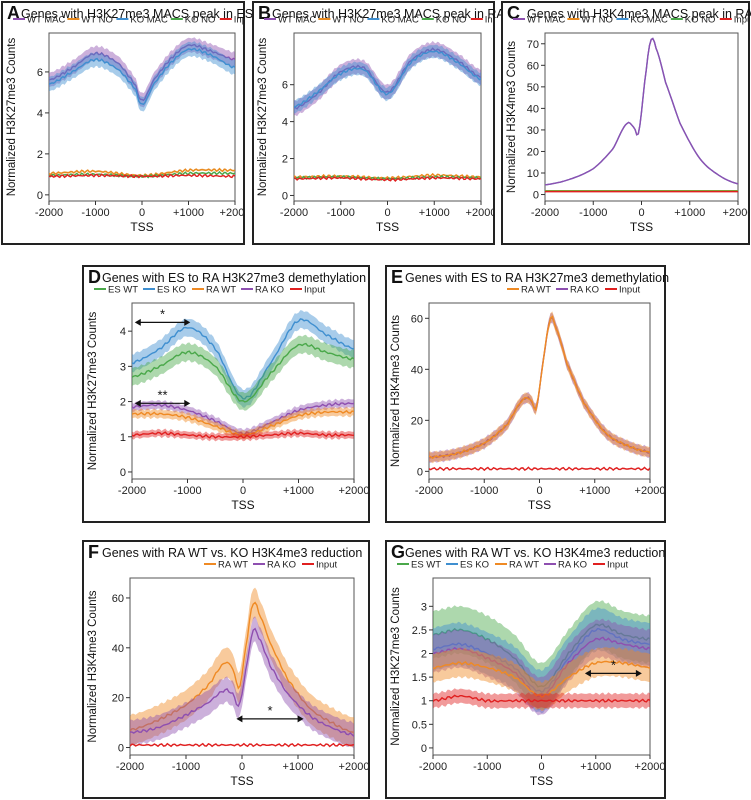 The image size is (751, 800). Describe the element at coordinates (128, 20) in the screenshot. I see `legend: WT MAC WT NO KO MAC KO NO Input` at that location.